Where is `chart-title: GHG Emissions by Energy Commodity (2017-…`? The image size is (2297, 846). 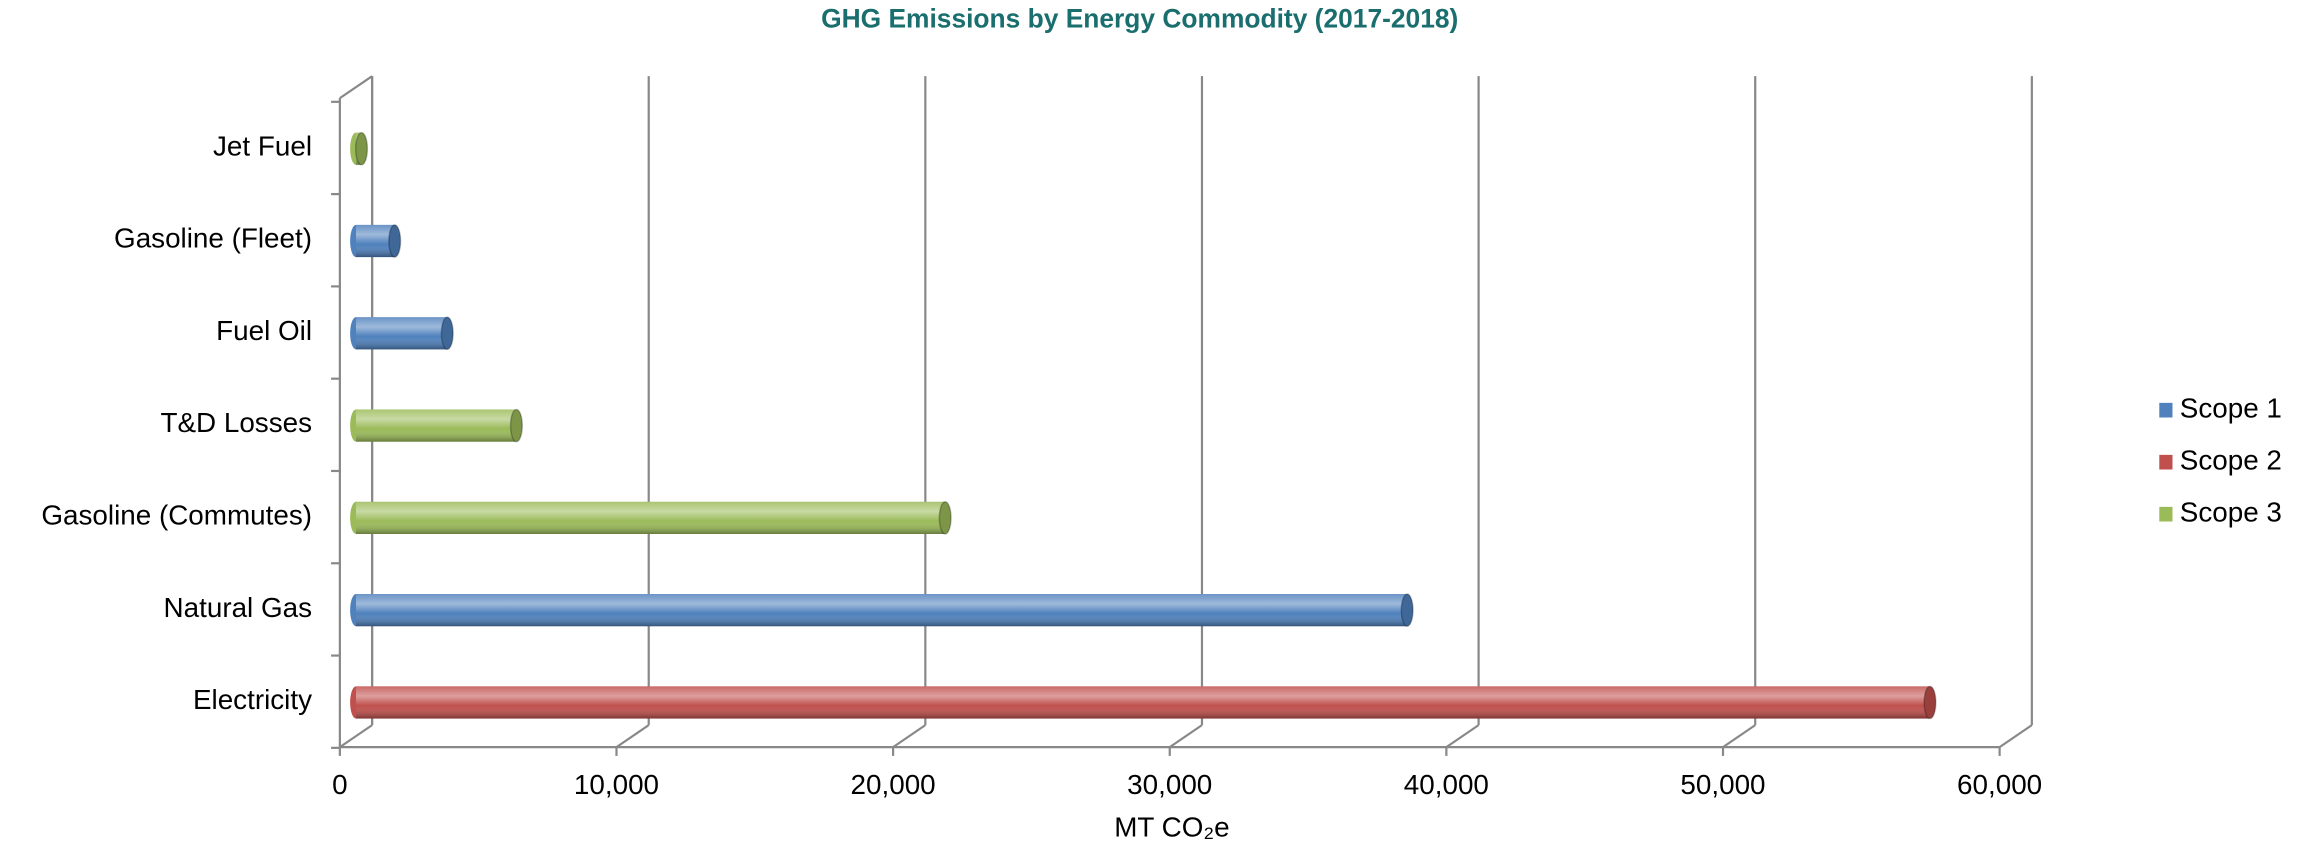
chart-title: GHG Emissions by Energy Commodity (2017-… is located at coordinates (1139, 18).